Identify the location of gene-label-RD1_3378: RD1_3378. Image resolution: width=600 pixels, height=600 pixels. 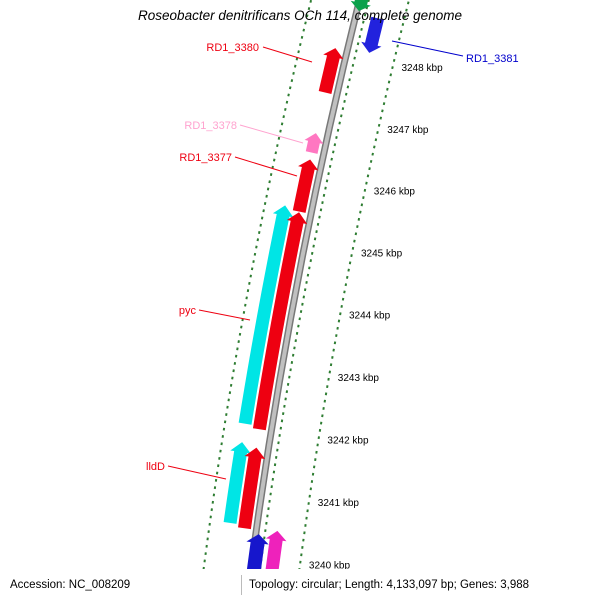
(210, 126).